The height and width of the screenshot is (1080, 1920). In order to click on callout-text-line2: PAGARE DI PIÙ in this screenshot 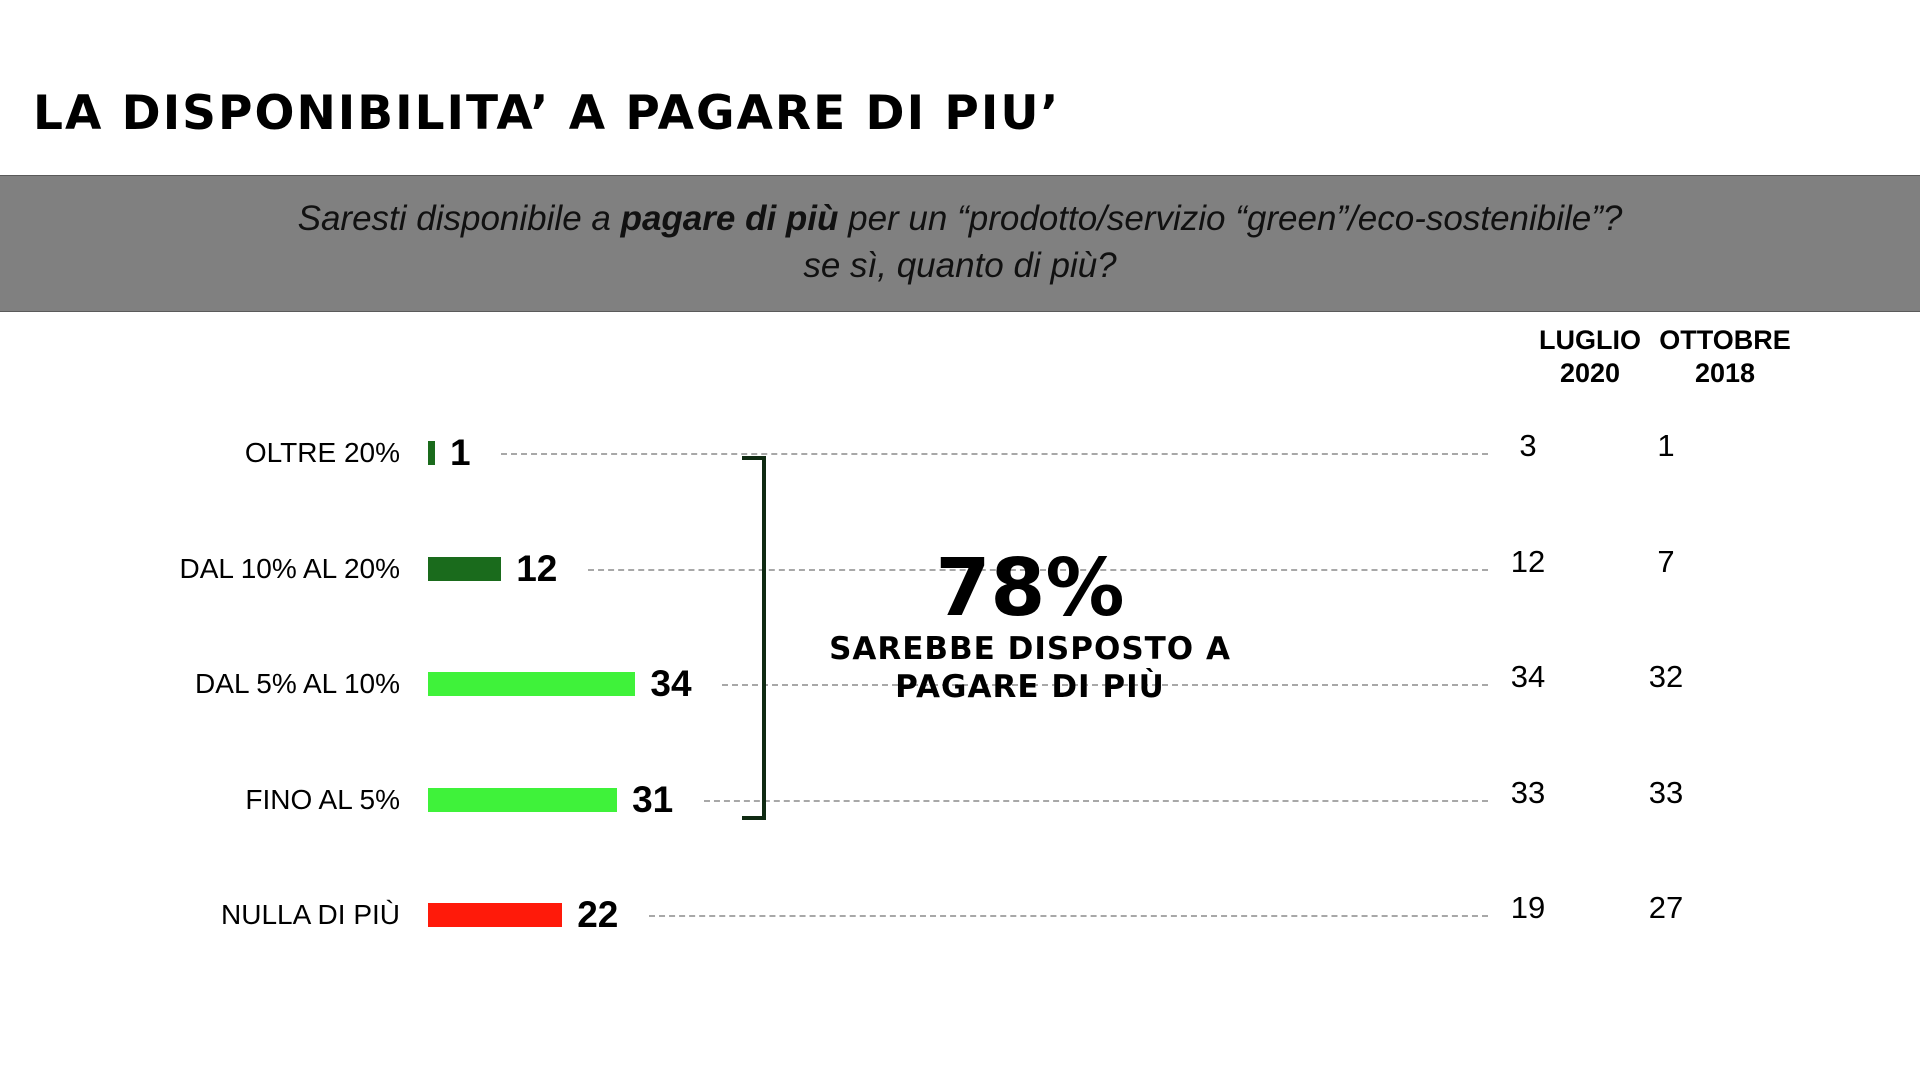, I will do `click(1030, 687)`.